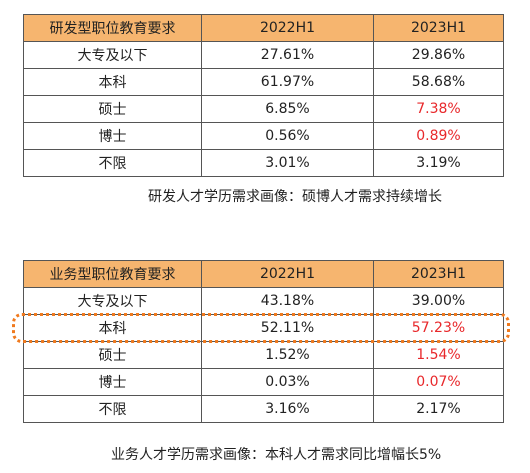  I want to click on table-row: 本科 52.11% 57.23%, so click(263, 328).